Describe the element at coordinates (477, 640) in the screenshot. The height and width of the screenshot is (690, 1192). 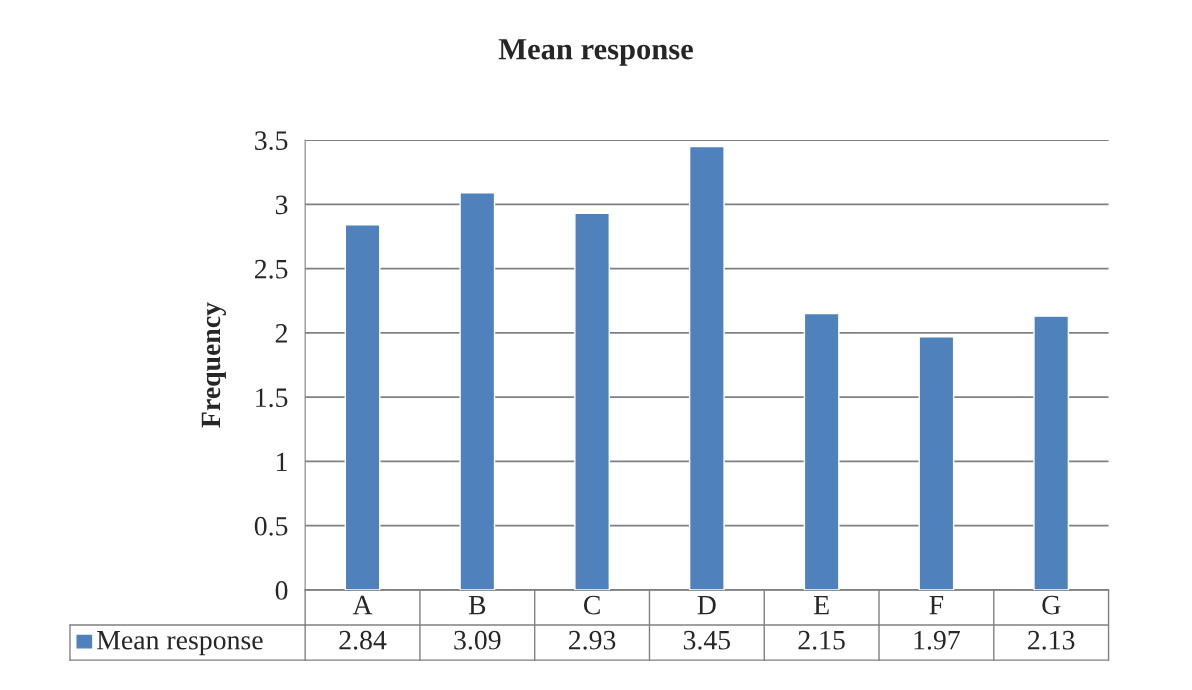
I see `data-label: 3.09` at that location.